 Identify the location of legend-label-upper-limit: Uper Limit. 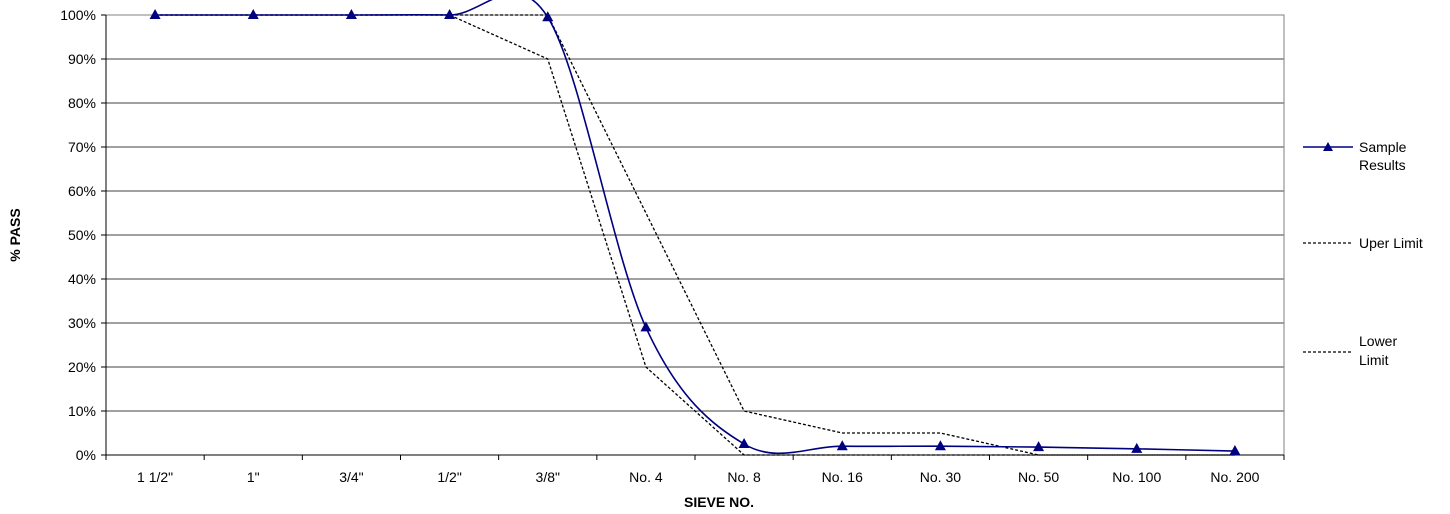
(1391, 243).